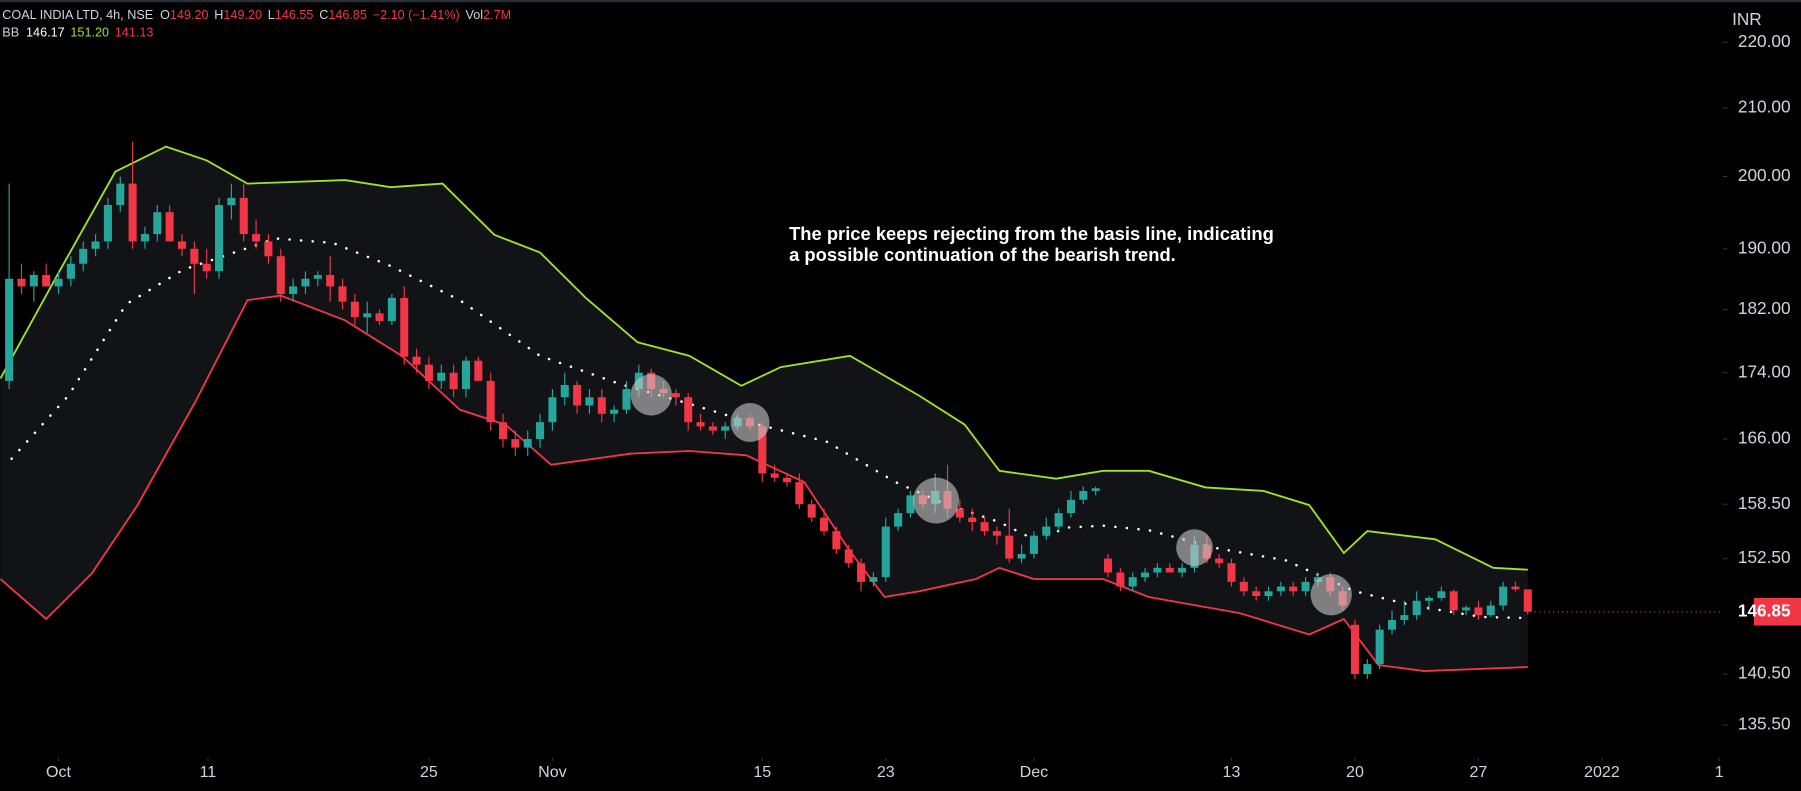 The width and height of the screenshot is (1801, 791). Describe the element at coordinates (1764, 673) in the screenshot. I see `y-tick-label: 140.50` at that location.